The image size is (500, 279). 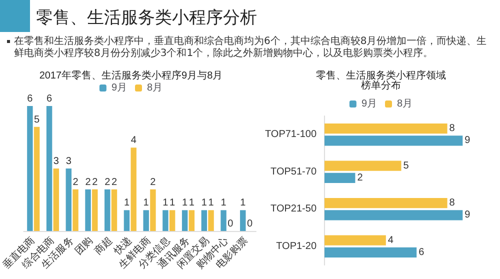 What do you see at coordinates (131, 76) in the screenshot?
I see `chart-title: 2017年零售、生活服务类小程序9月与8月` at bounding box center [131, 76].